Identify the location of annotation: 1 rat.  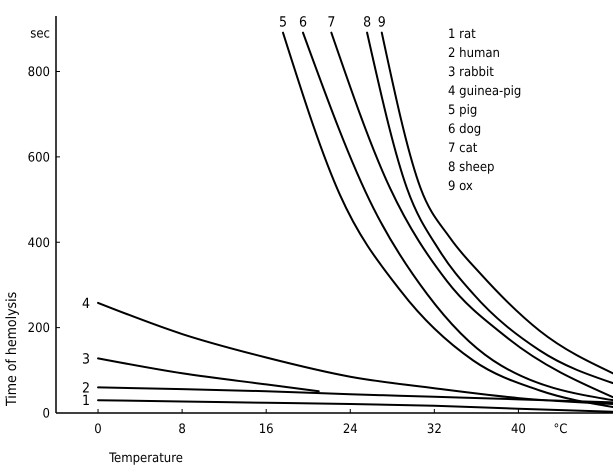
(462, 34).